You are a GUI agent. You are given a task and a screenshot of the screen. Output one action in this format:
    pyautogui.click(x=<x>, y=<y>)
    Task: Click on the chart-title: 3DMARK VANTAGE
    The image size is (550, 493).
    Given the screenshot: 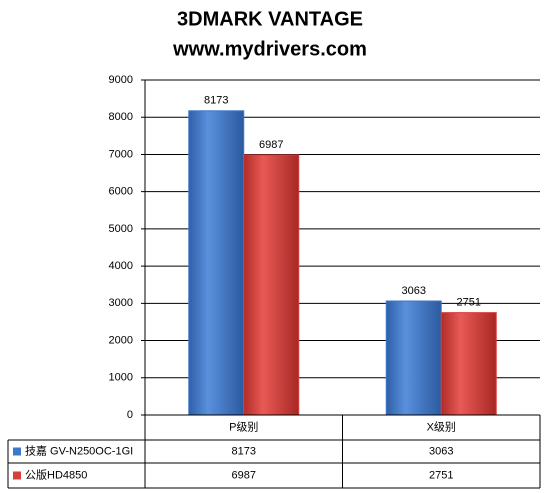 What is the action you would take?
    pyautogui.click(x=270, y=19)
    